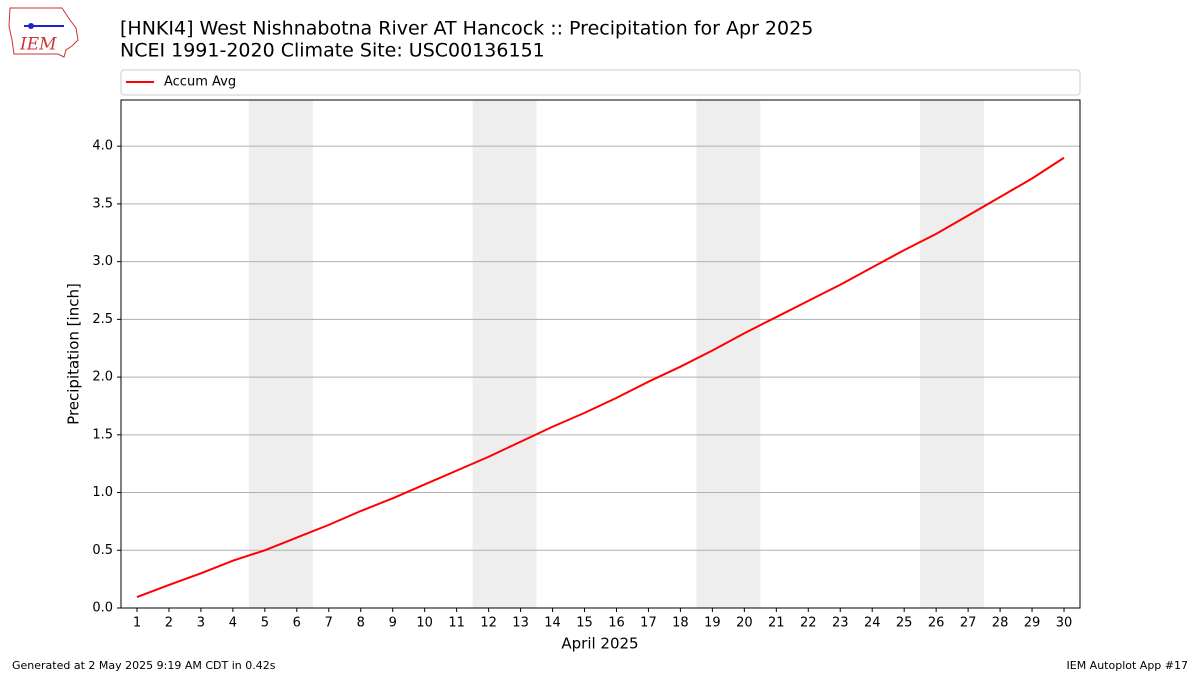 The image size is (1200, 675). Describe the element at coordinates (599, 644) in the screenshot. I see `x-axis-label: April 2025` at that location.